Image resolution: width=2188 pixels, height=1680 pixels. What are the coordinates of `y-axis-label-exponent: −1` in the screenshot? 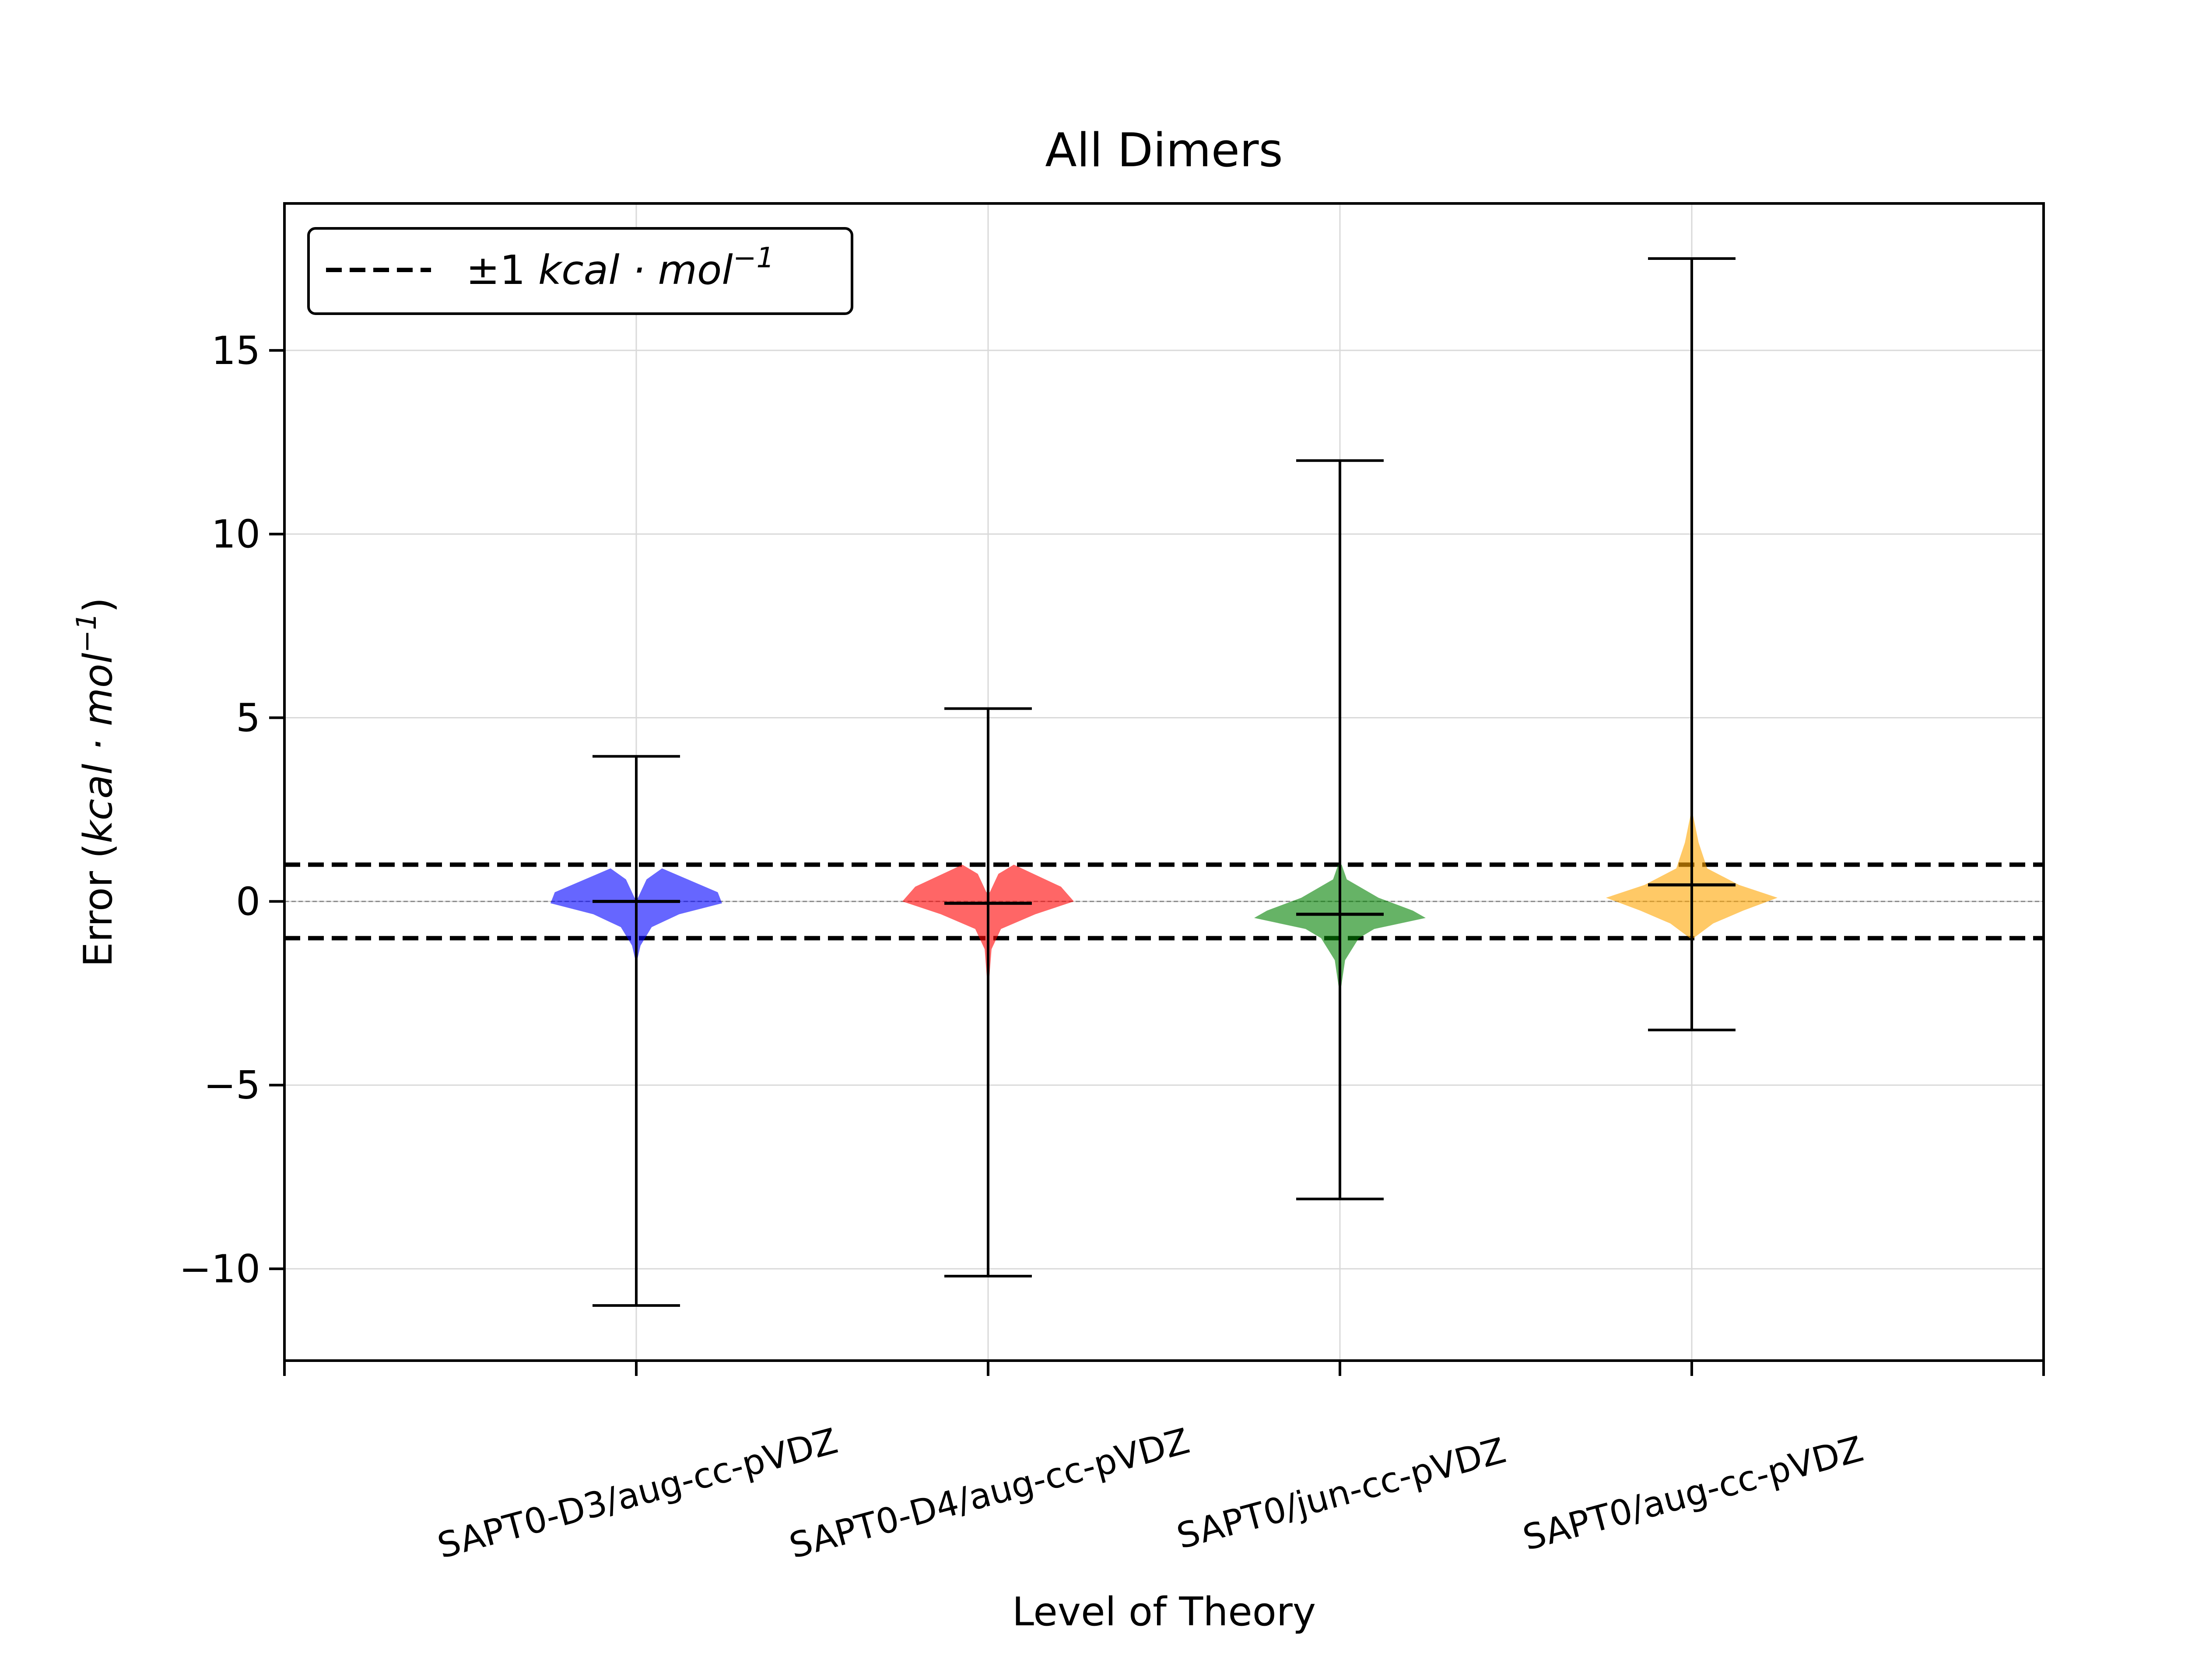 It's located at (86, 633).